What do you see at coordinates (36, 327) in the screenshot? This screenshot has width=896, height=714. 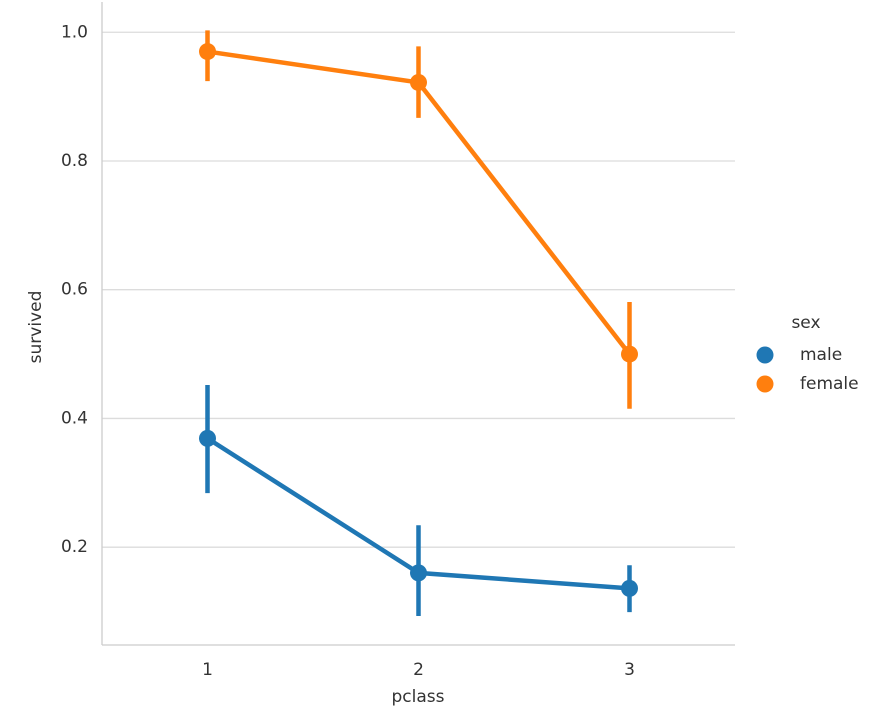 I see `y-axis-label: survived` at bounding box center [36, 327].